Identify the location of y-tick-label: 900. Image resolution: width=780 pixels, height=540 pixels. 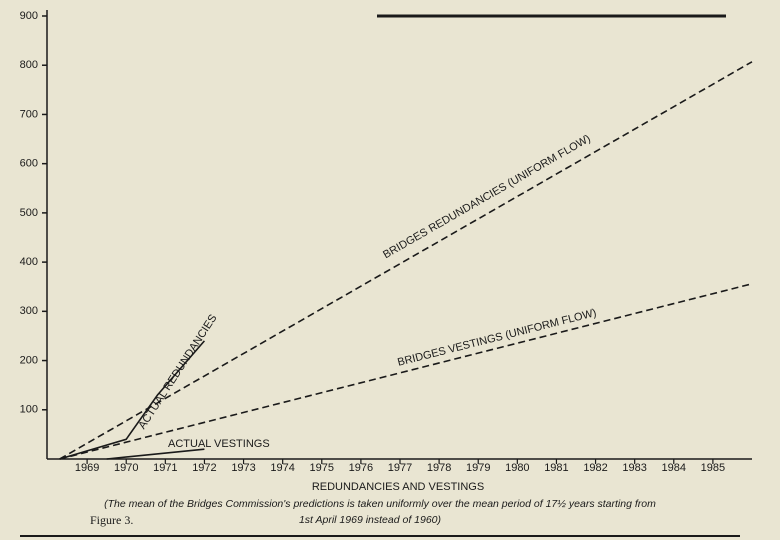
(29, 16).